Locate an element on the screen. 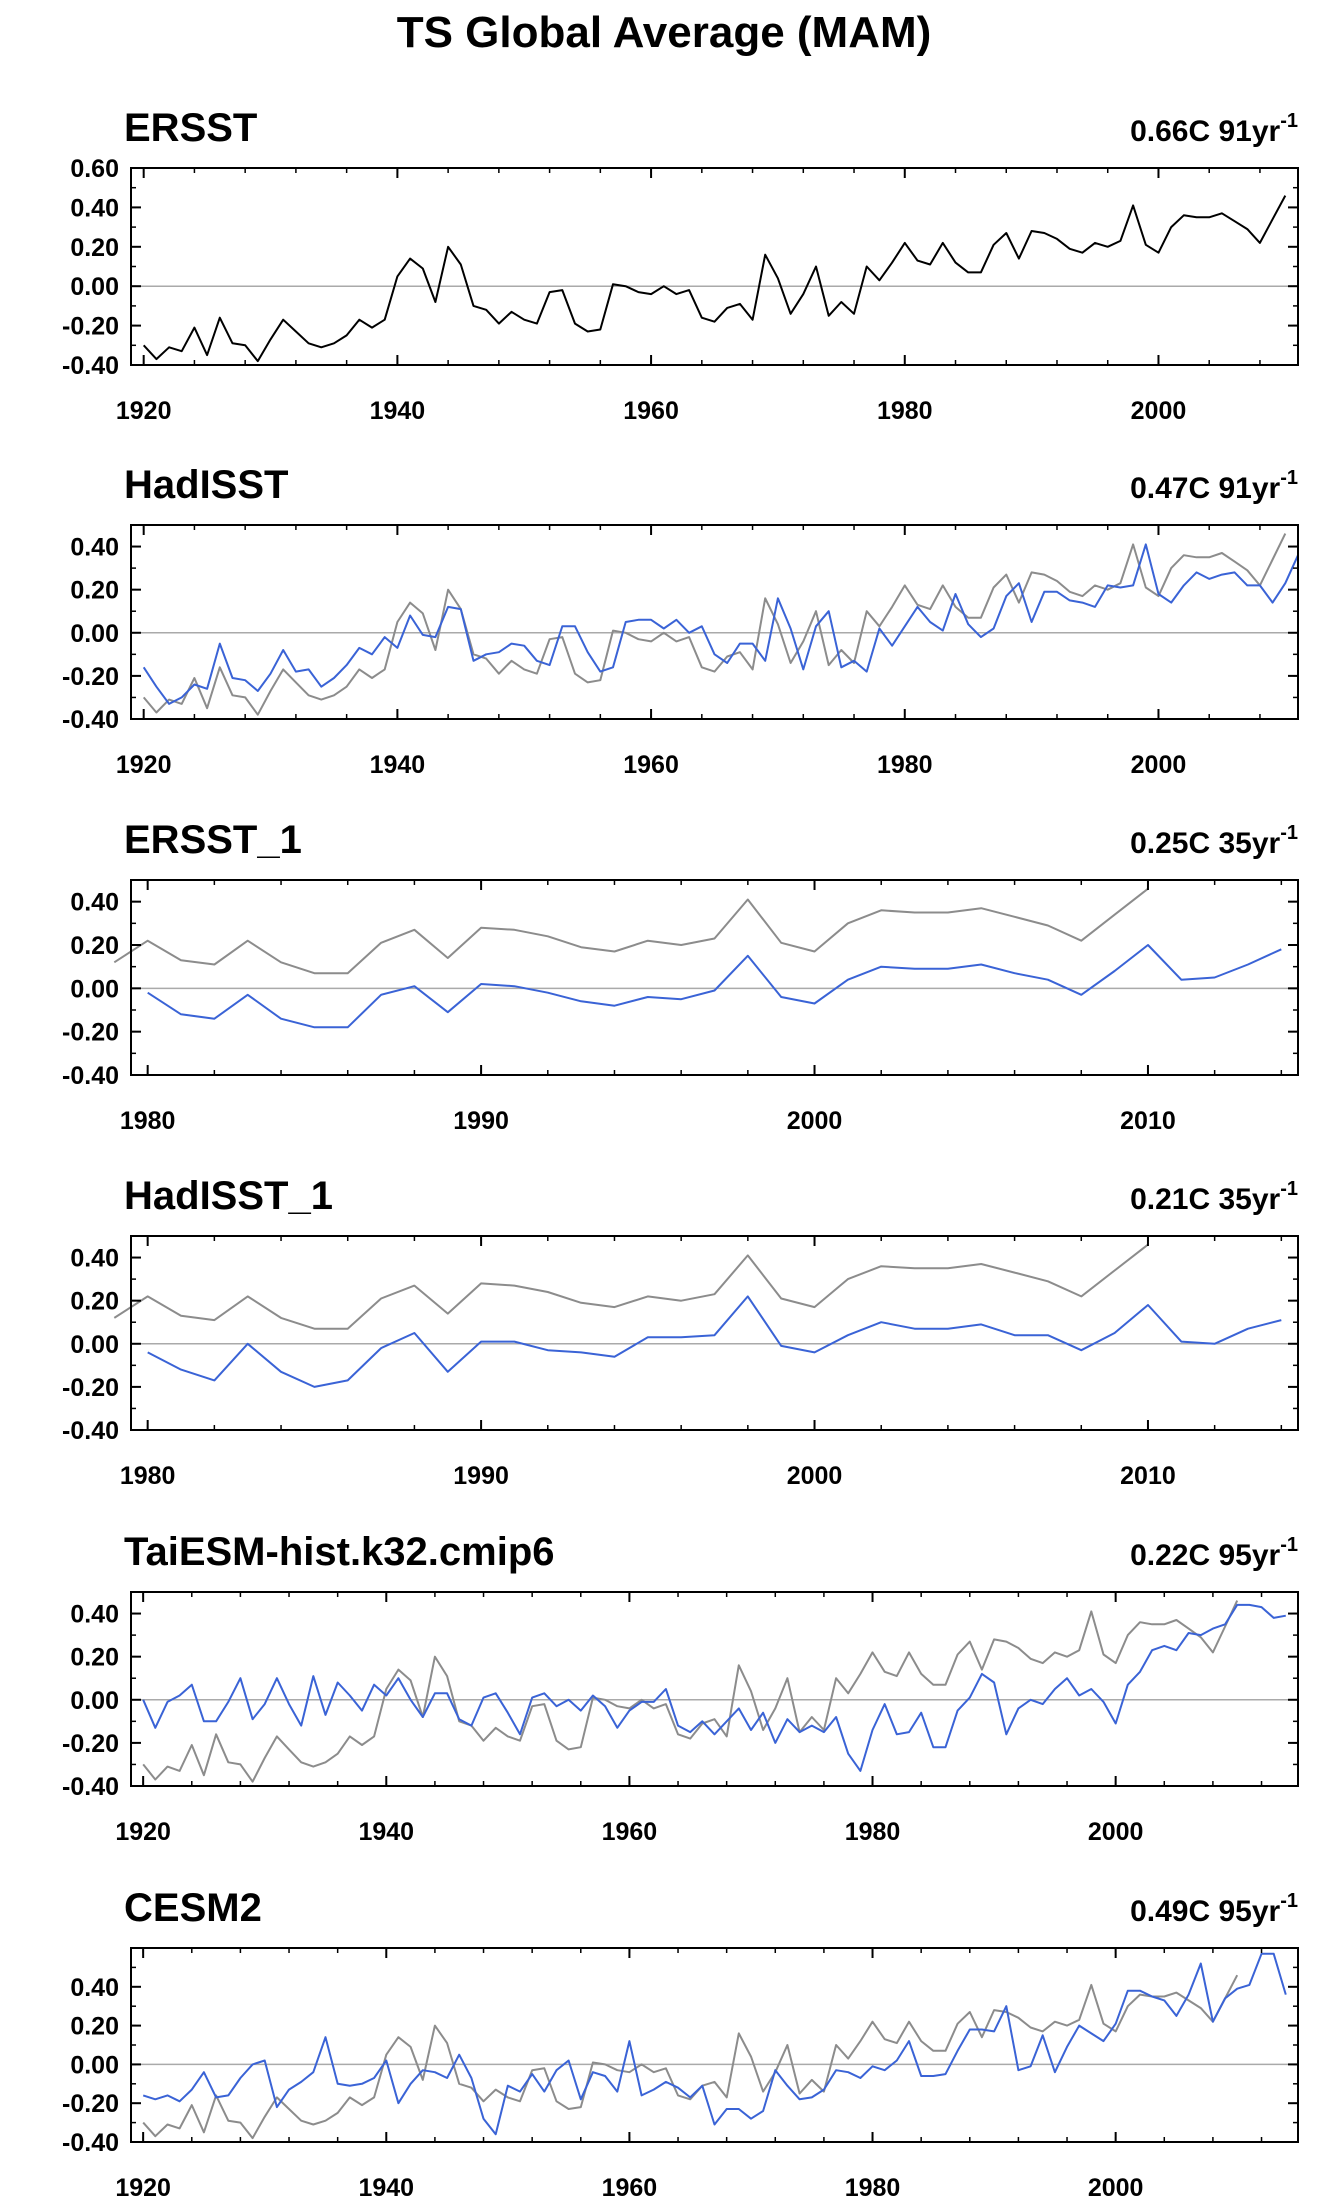 This screenshot has height=2212, width=1328. panel-title: ERSST is located at coordinates (190, 128).